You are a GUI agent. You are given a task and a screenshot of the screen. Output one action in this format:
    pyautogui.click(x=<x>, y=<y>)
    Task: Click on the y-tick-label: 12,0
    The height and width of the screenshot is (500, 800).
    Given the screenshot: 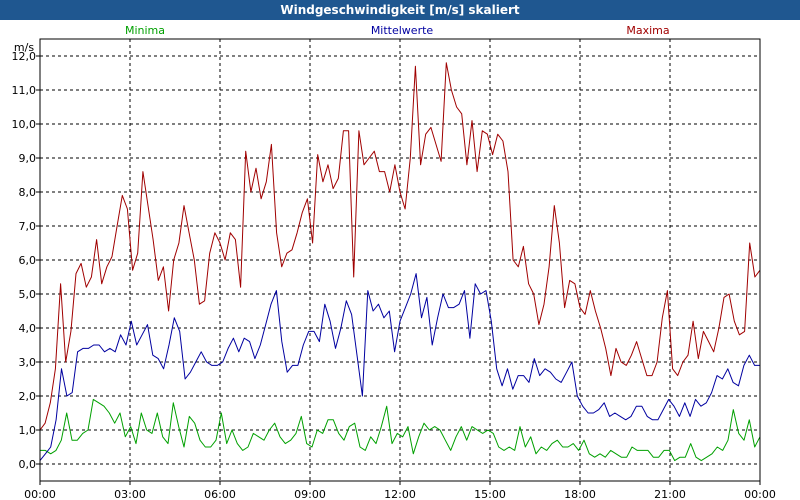 What is the action you would take?
    pyautogui.click(x=24, y=56)
    